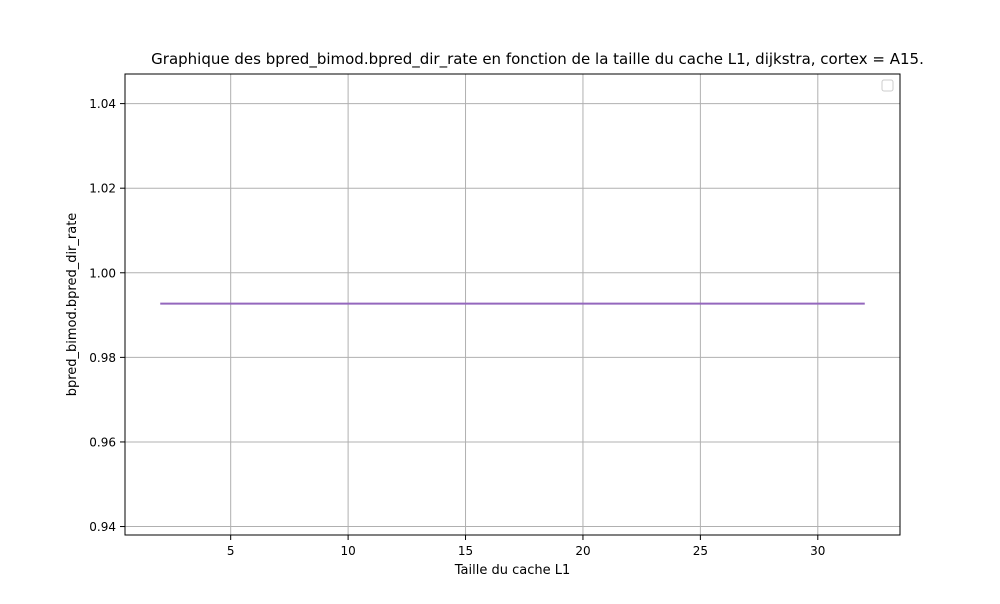 The image size is (1000, 604). What do you see at coordinates (582, 551) in the screenshot?
I see `x-tick-label: 20` at bounding box center [582, 551].